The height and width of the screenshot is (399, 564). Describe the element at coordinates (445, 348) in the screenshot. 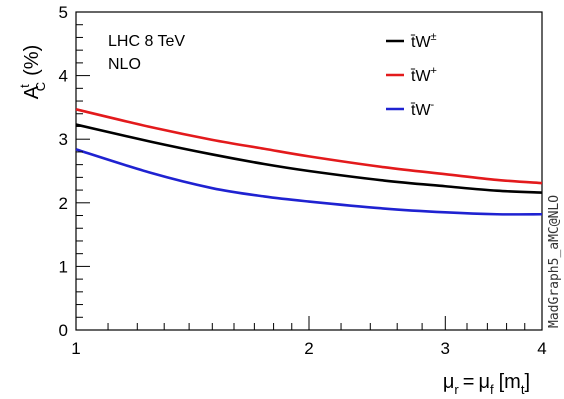

I see `x-tick-label: 3` at that location.